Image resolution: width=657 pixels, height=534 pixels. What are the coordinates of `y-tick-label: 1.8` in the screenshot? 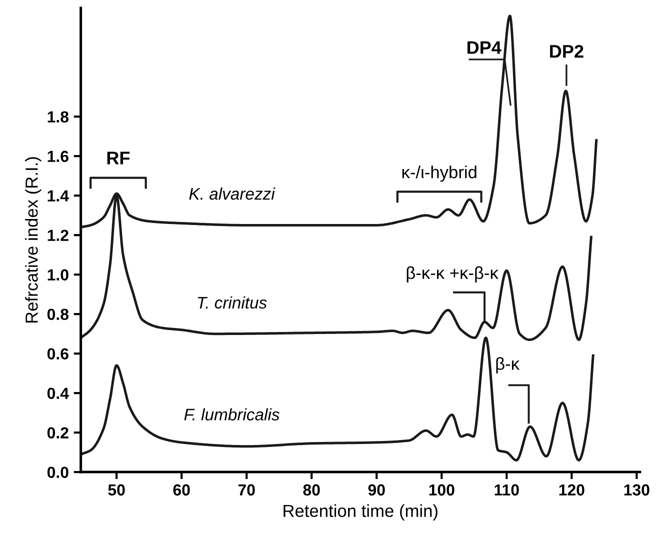 It's located at (58, 117).